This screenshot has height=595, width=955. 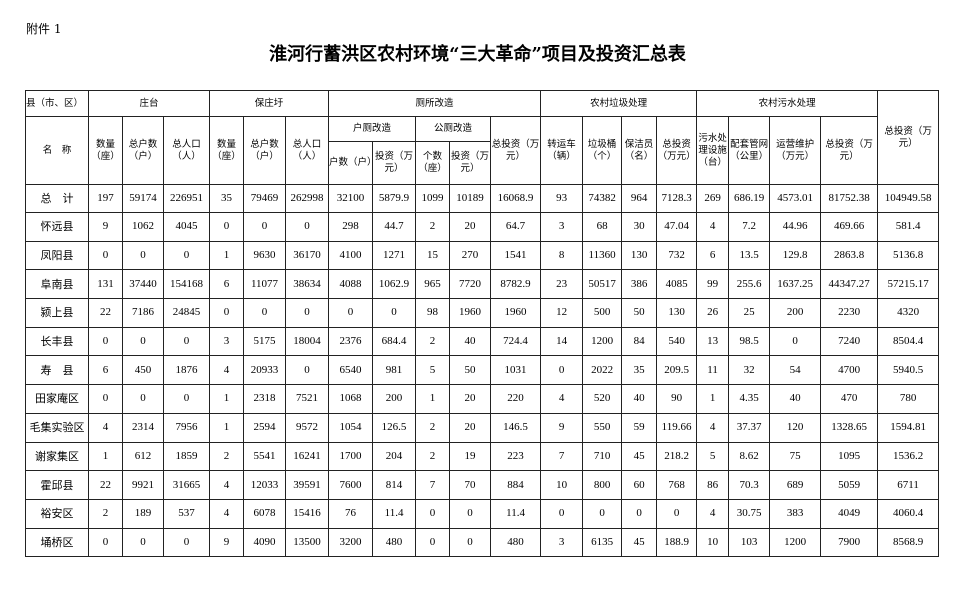 I want to click on table-cell: 298, so click(x=351, y=227).